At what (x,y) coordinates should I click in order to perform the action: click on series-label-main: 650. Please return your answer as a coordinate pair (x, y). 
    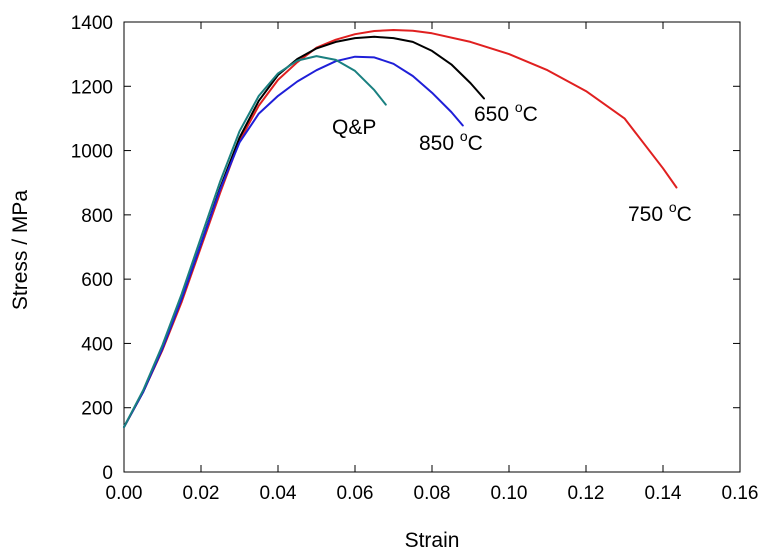
    Looking at the image, I should click on (494, 114).